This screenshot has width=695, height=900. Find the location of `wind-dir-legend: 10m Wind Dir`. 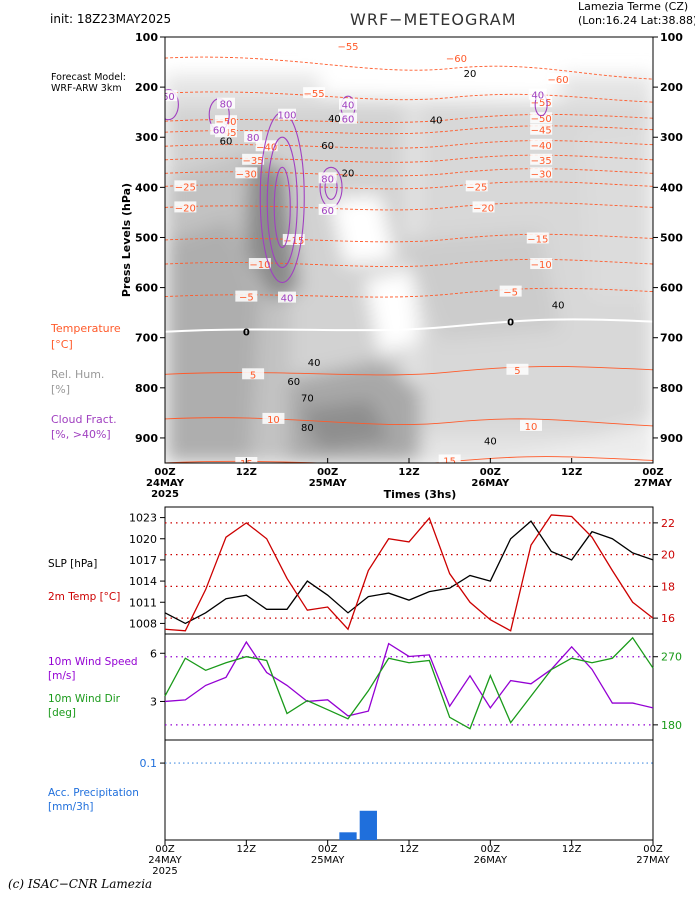

wind-dir-legend: 10m Wind Dir is located at coordinates (84, 699).